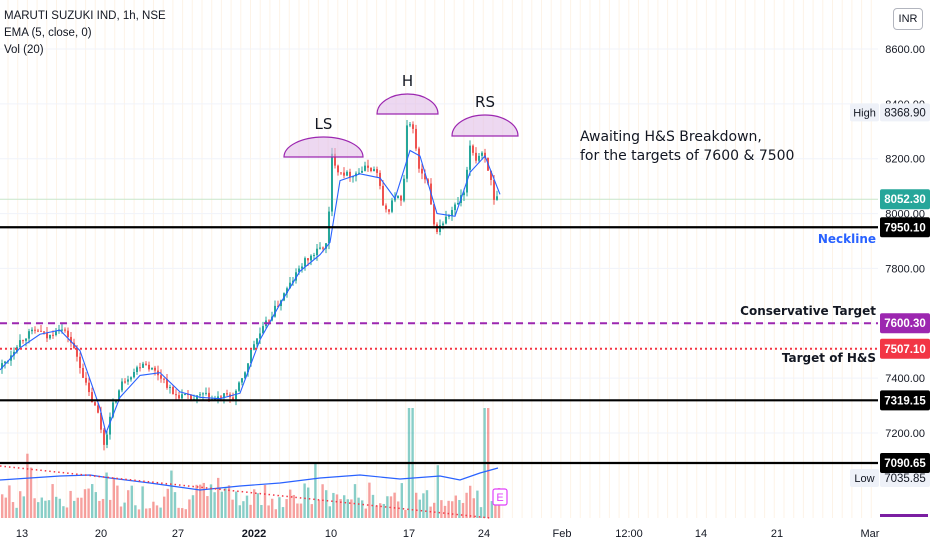 Image resolution: width=932 pixels, height=550 pixels. Describe the element at coordinates (864, 479) in the screenshot. I see `low-word: Low` at that location.